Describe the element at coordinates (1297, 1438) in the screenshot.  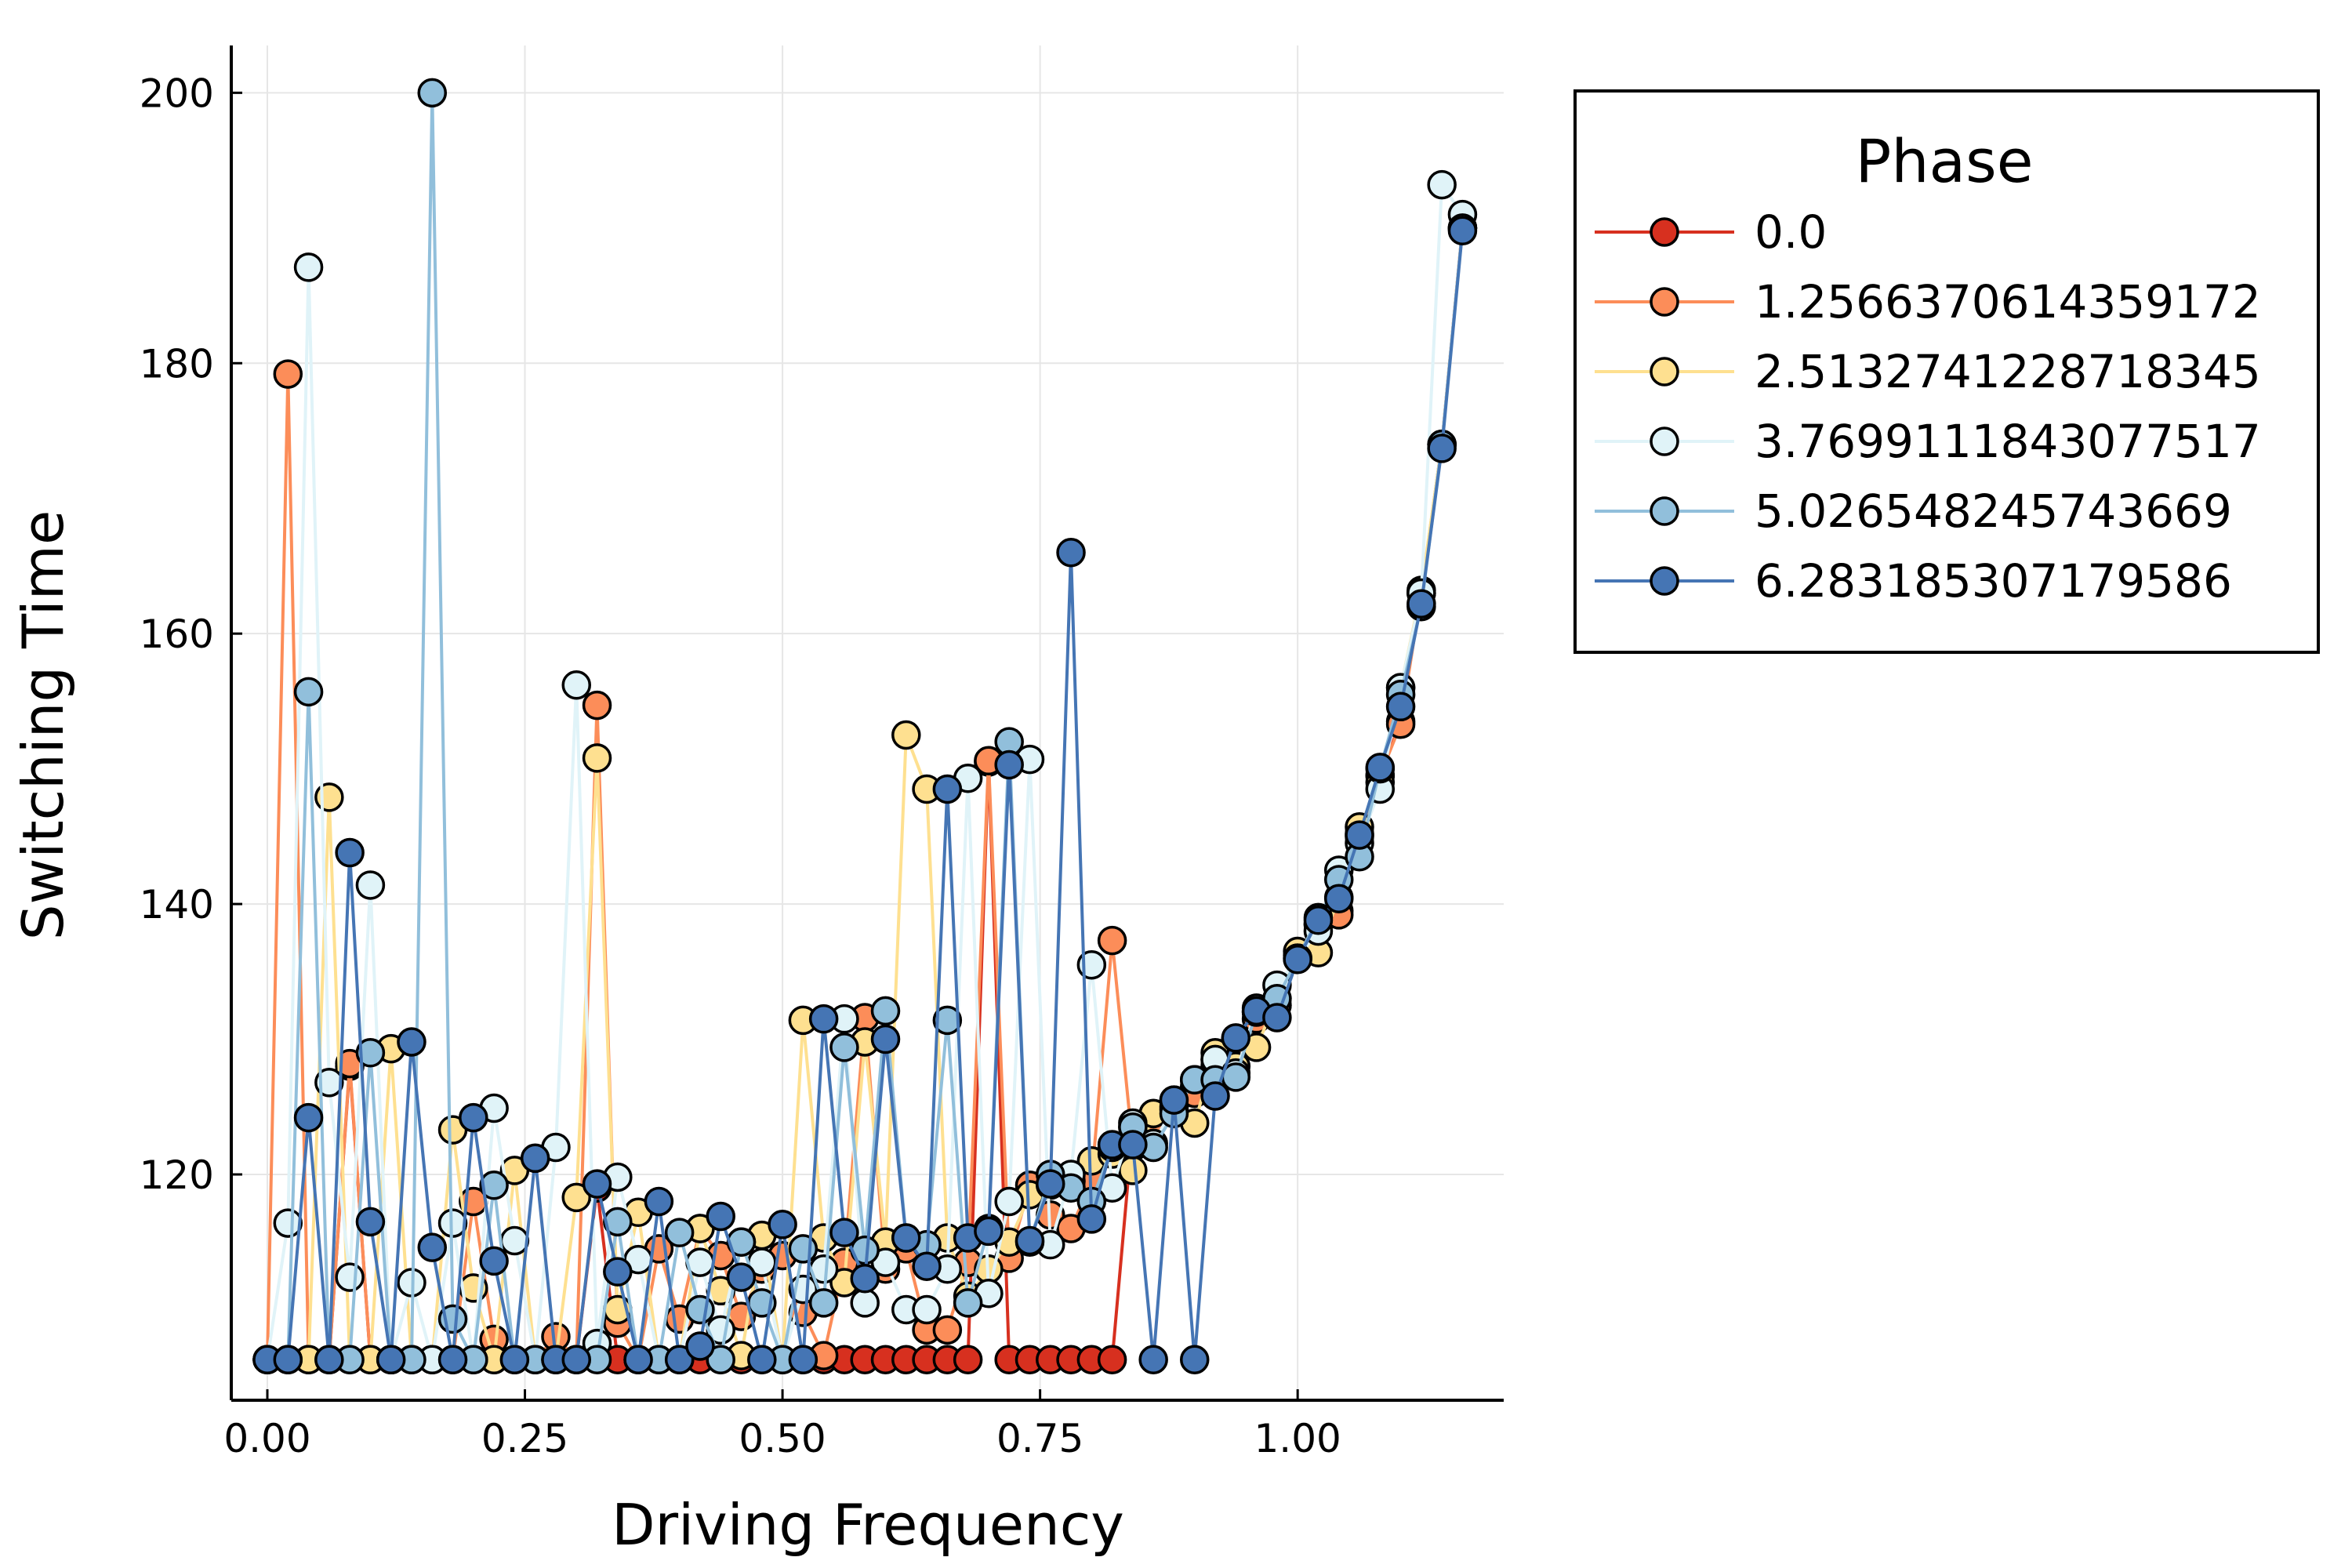
I see `x-tick-label: 1.00` at that location.